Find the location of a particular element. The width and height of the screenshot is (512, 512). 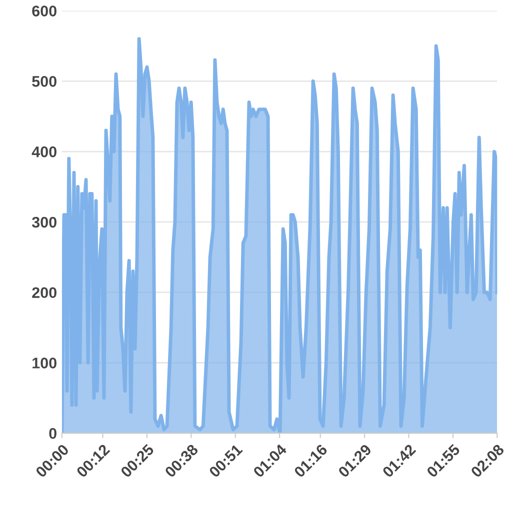

y-tick-label: 300 is located at coordinates (44, 222).